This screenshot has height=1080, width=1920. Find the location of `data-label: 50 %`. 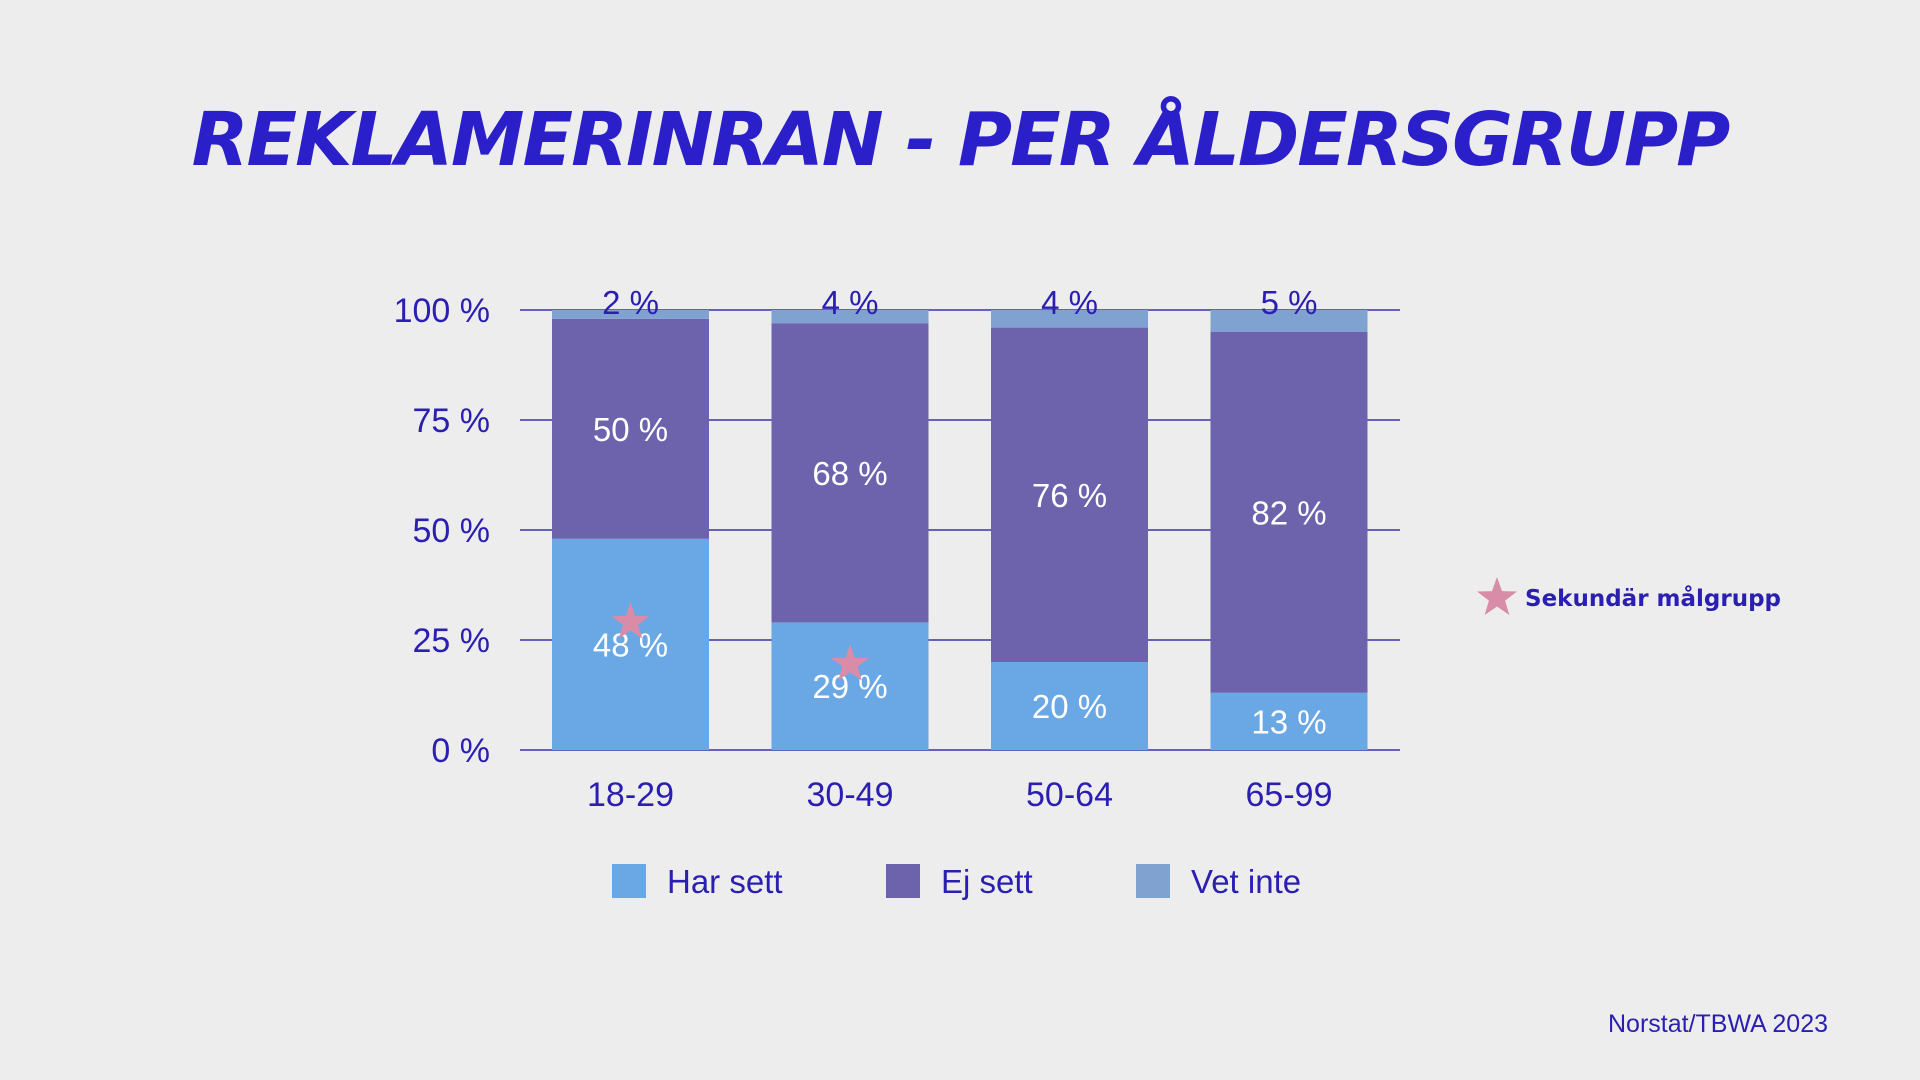

data-label: 50 % is located at coordinates (630, 429).